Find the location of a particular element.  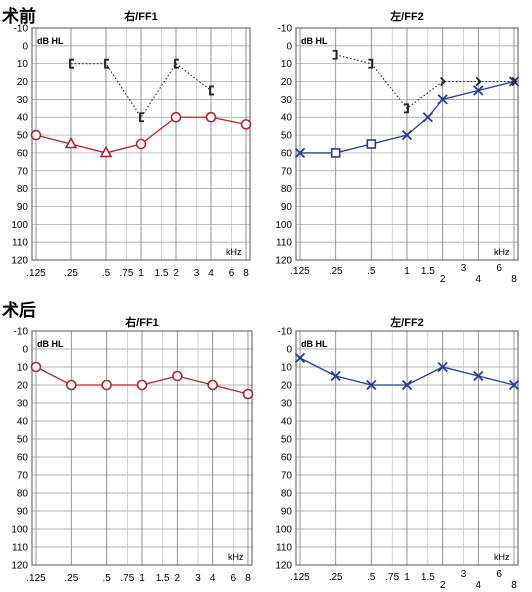

section-title-preop: 术前 is located at coordinates (19, 17).